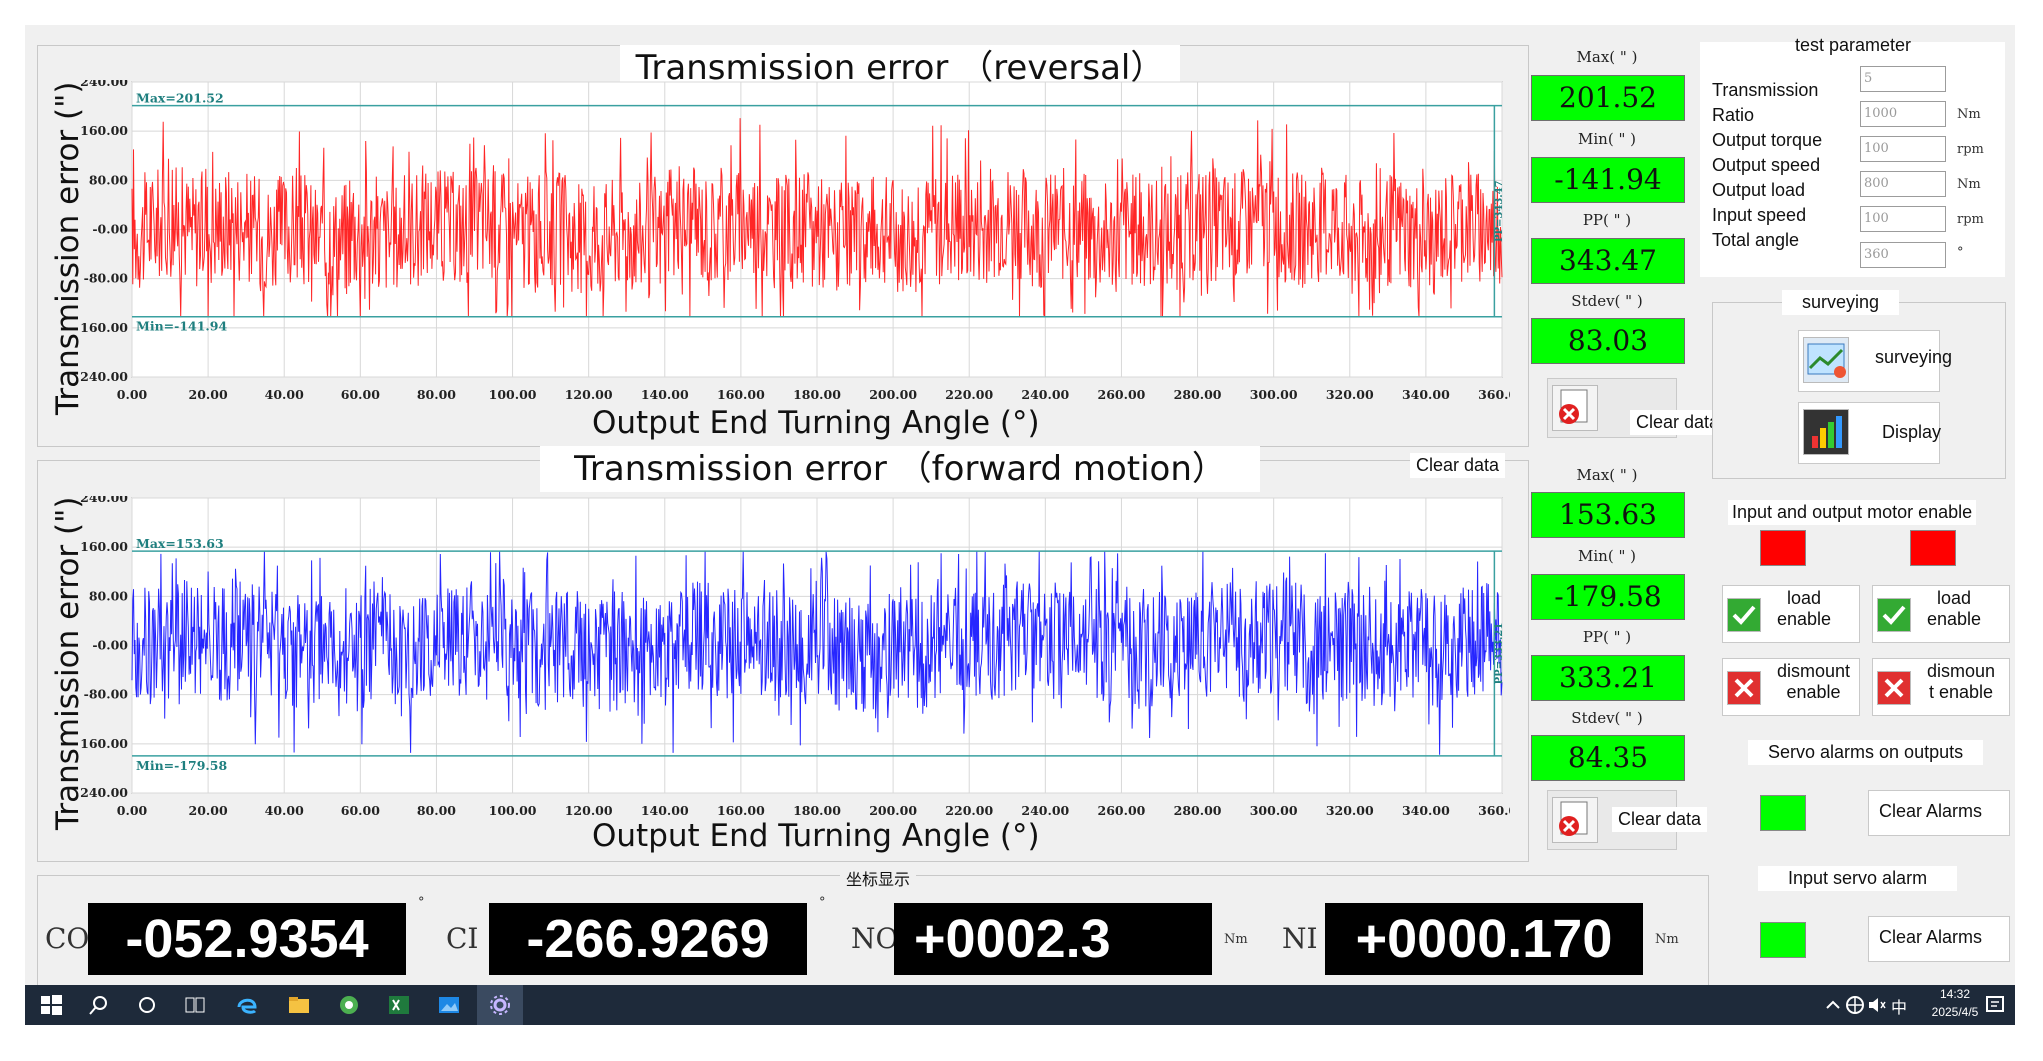 The image size is (2043, 1061). I want to click on x-tick-label: 140.00, so click(665, 394).